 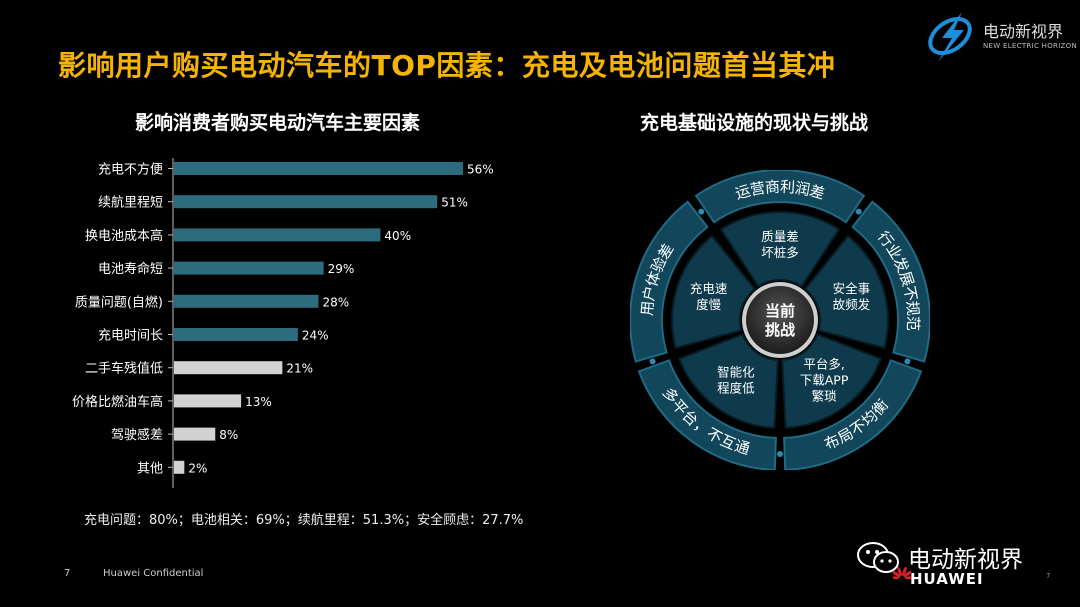 What do you see at coordinates (124, 236) in the screenshot?
I see `category-label: 换电池成本高` at bounding box center [124, 236].